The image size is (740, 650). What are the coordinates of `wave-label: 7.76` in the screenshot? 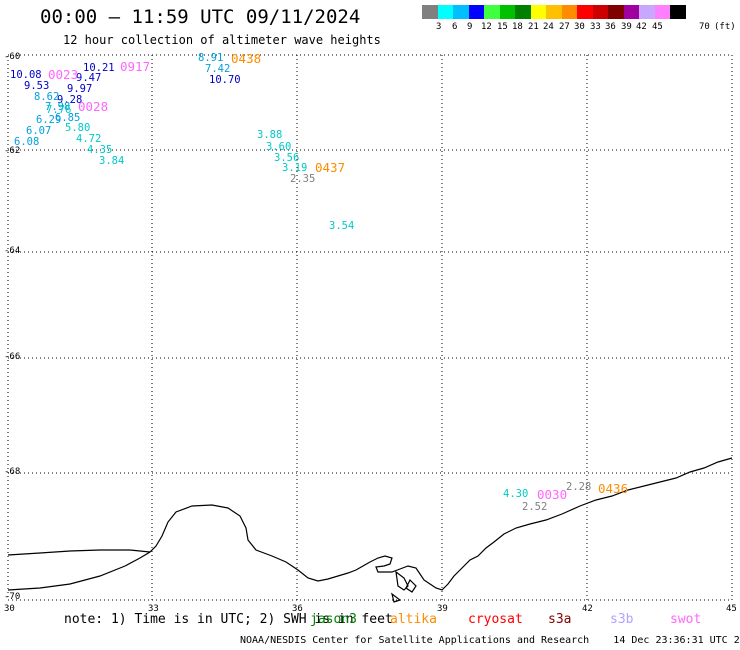 It's located at (59, 110).